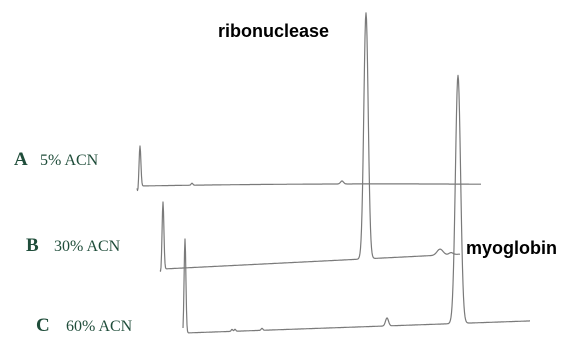 The width and height of the screenshot is (584, 339). I want to click on trace-letter-a: A, so click(21, 159).